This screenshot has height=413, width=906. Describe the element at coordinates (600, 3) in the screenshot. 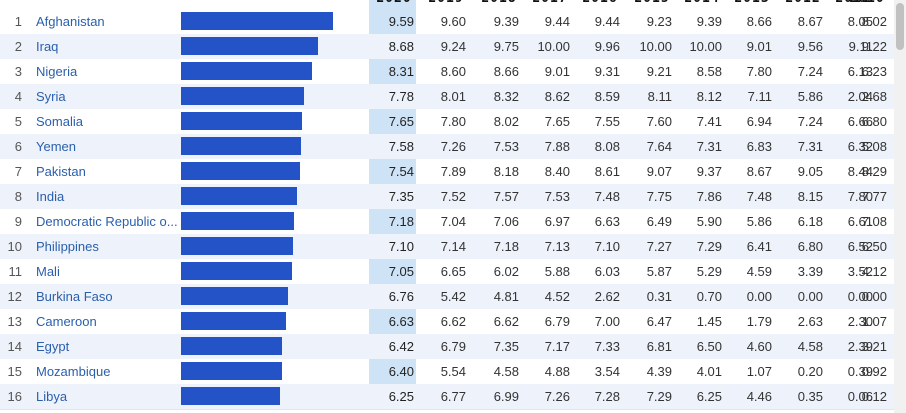

I see `year-header-cell: 2016` at that location.